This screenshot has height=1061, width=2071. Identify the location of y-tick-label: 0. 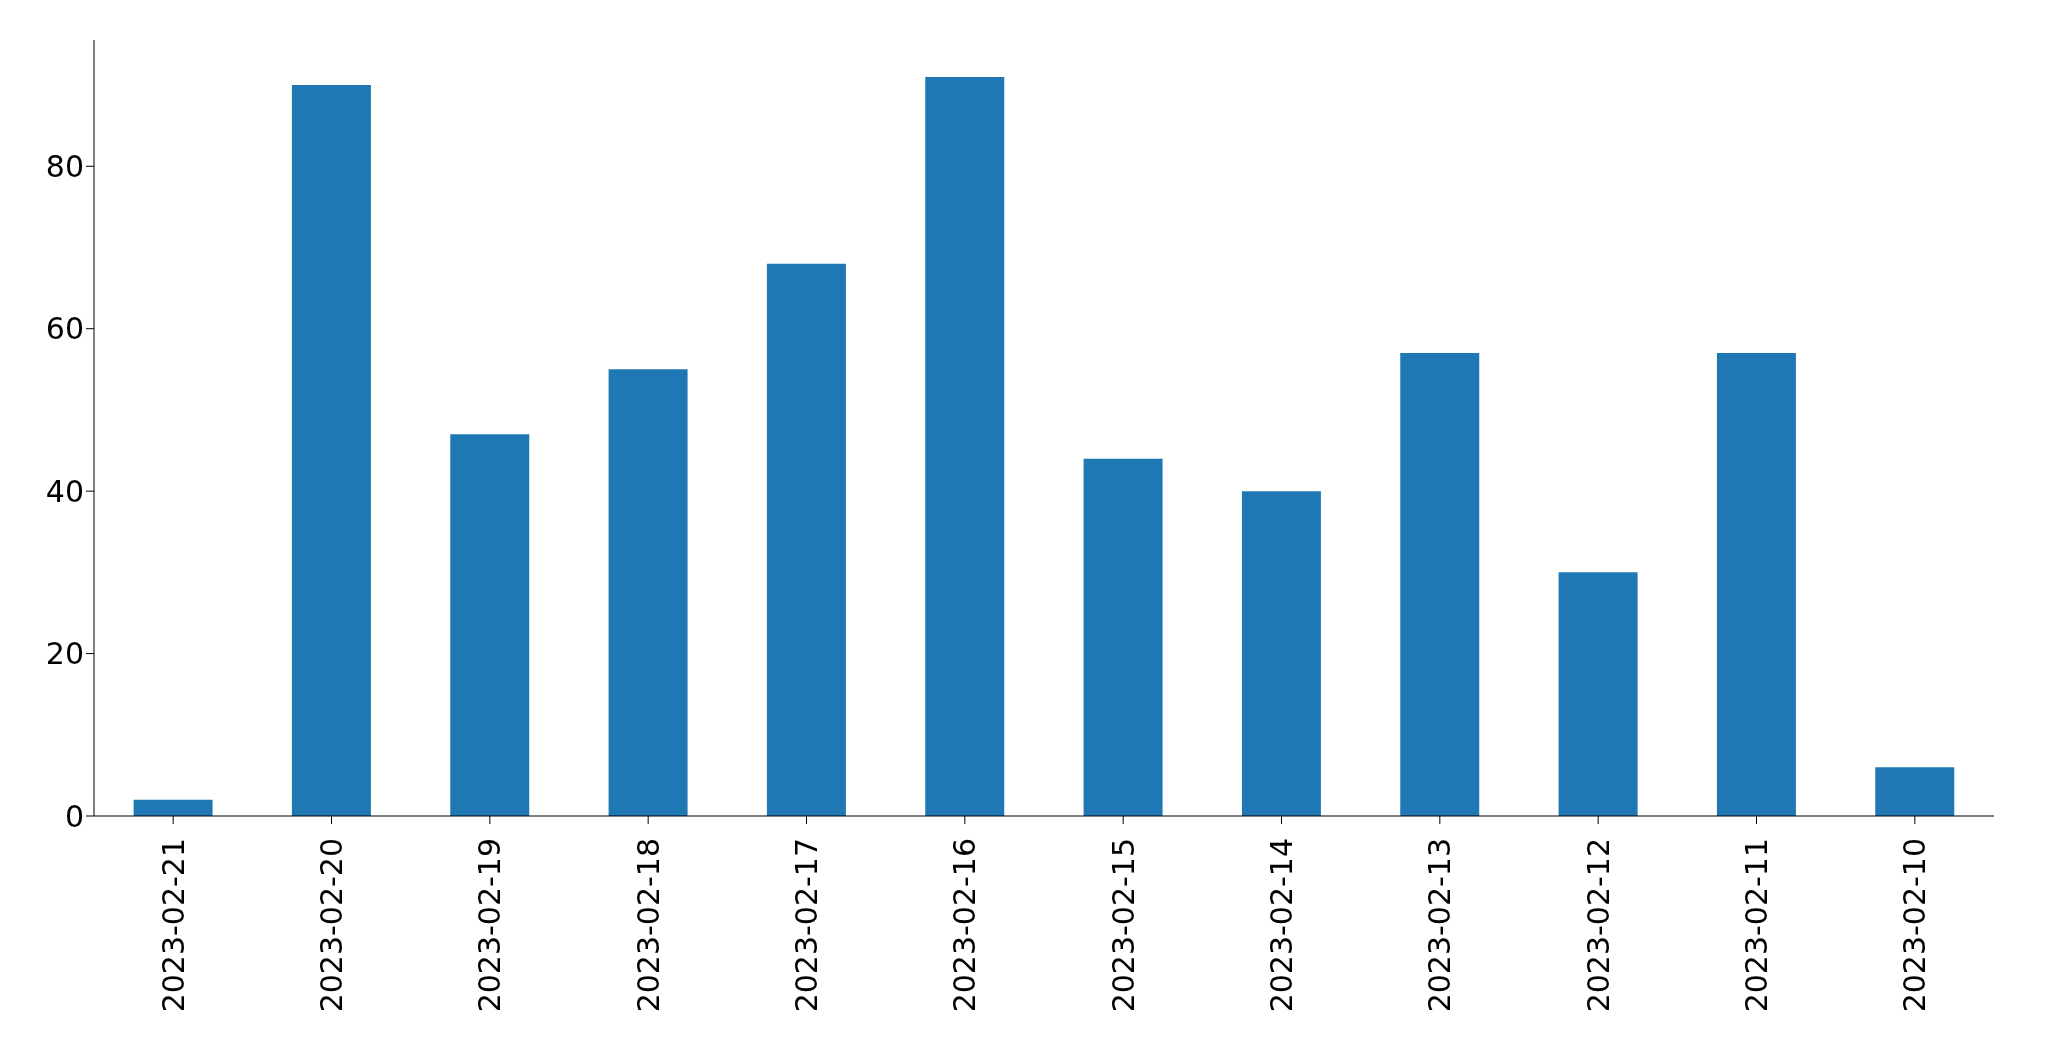
(74, 816).